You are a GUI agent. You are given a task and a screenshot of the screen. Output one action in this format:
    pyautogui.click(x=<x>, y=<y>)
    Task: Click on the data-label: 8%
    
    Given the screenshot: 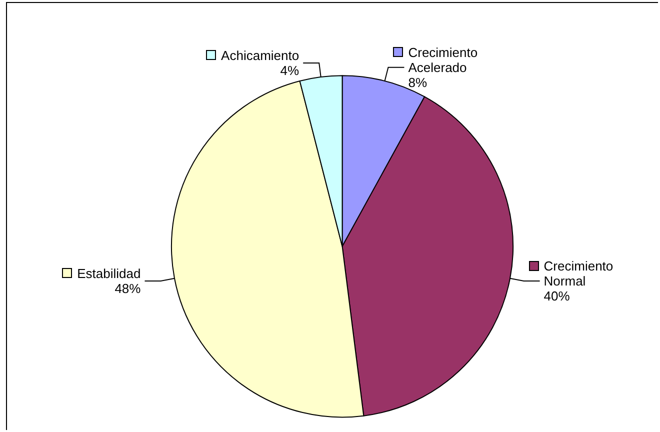 What is the action you would take?
    pyautogui.click(x=418, y=82)
    